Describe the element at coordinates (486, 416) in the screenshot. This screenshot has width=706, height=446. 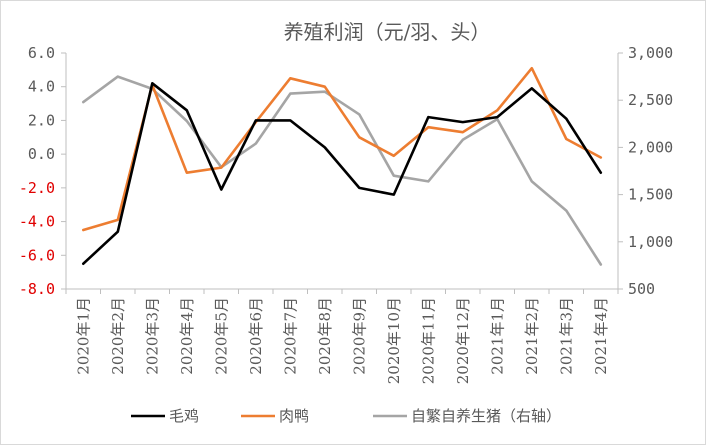
I see `legend-label-2: 自繁自养生猪（右轴）` at that location.